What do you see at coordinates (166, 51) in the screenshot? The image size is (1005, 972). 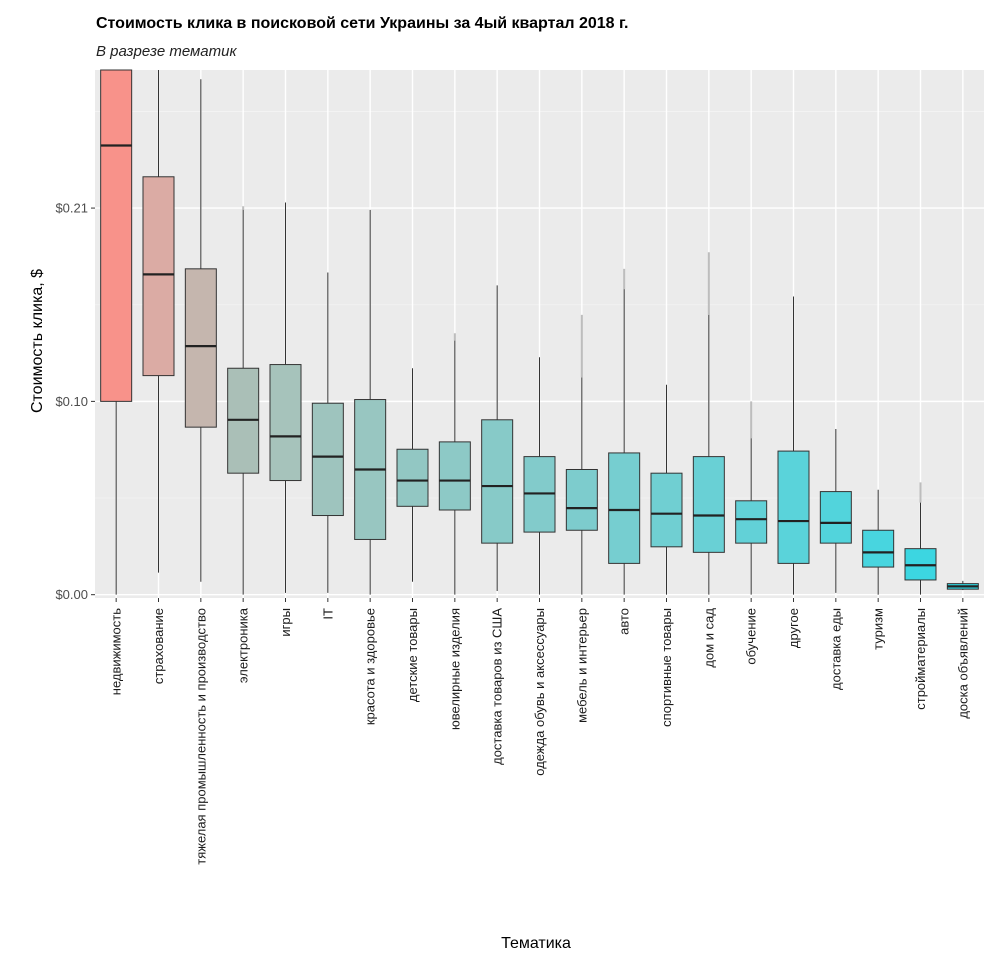 I see `chart-subtitle: В разрезе тематик` at bounding box center [166, 51].